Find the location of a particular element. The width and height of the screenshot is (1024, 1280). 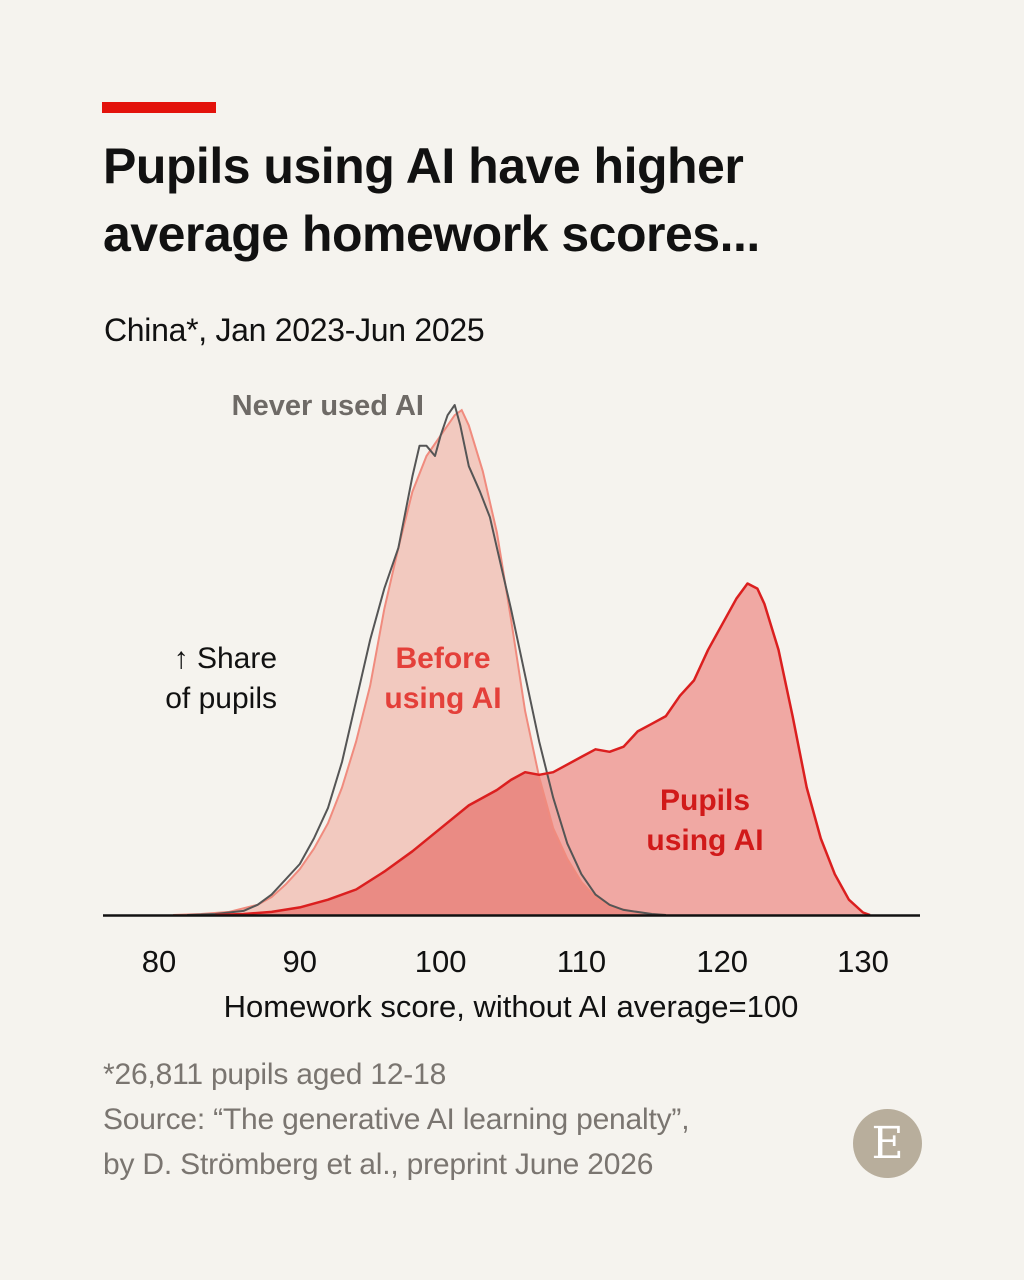

x-tick-label: 100 is located at coordinates (441, 961).